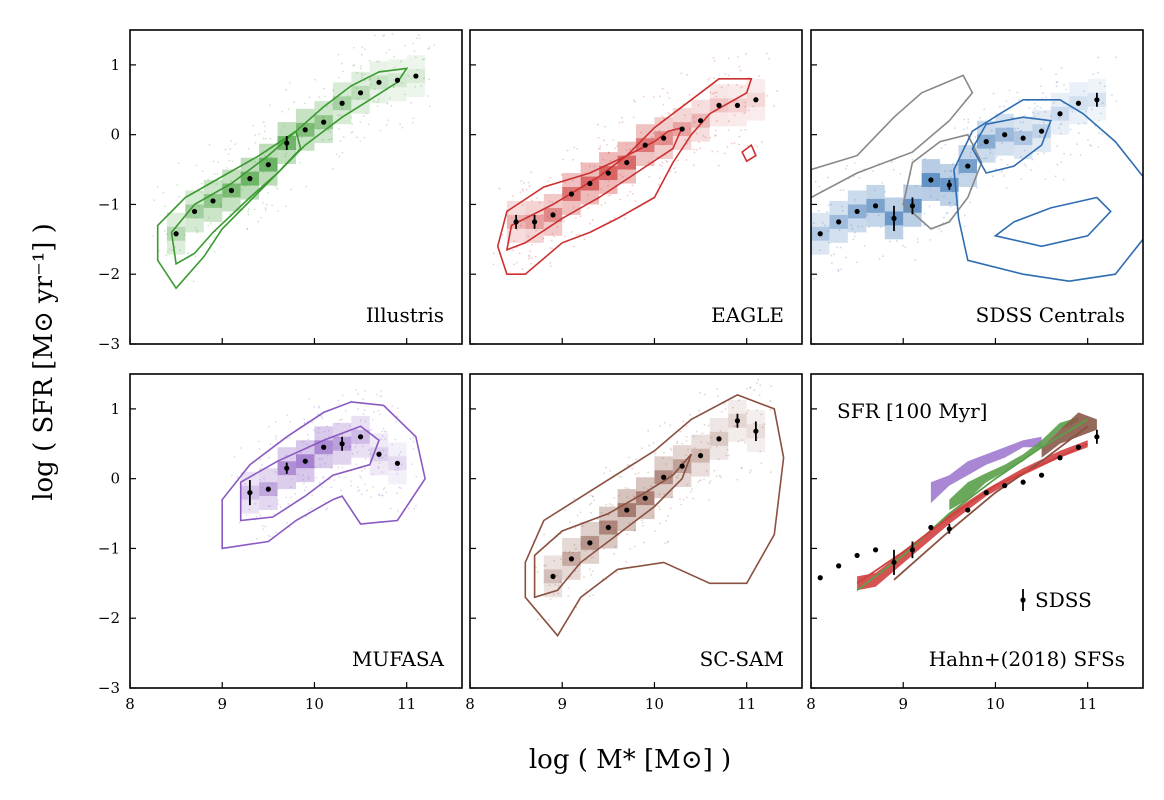 The height and width of the screenshot is (800, 1164). What do you see at coordinates (635, 163) in the screenshot?
I see `plot-area` at bounding box center [635, 163].